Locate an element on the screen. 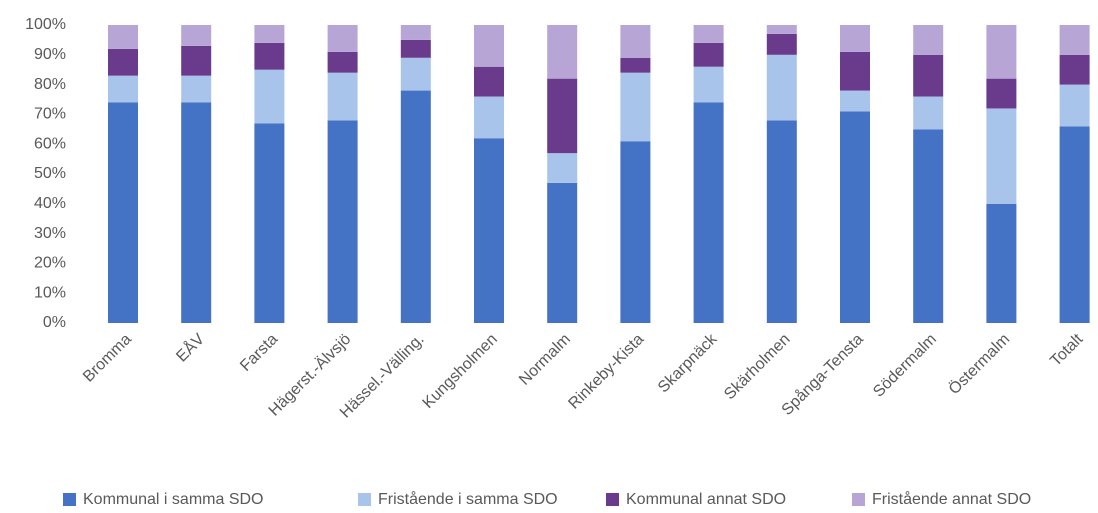 The image size is (1098, 513). x-tick-label: Södermalm is located at coordinates (905, 366).